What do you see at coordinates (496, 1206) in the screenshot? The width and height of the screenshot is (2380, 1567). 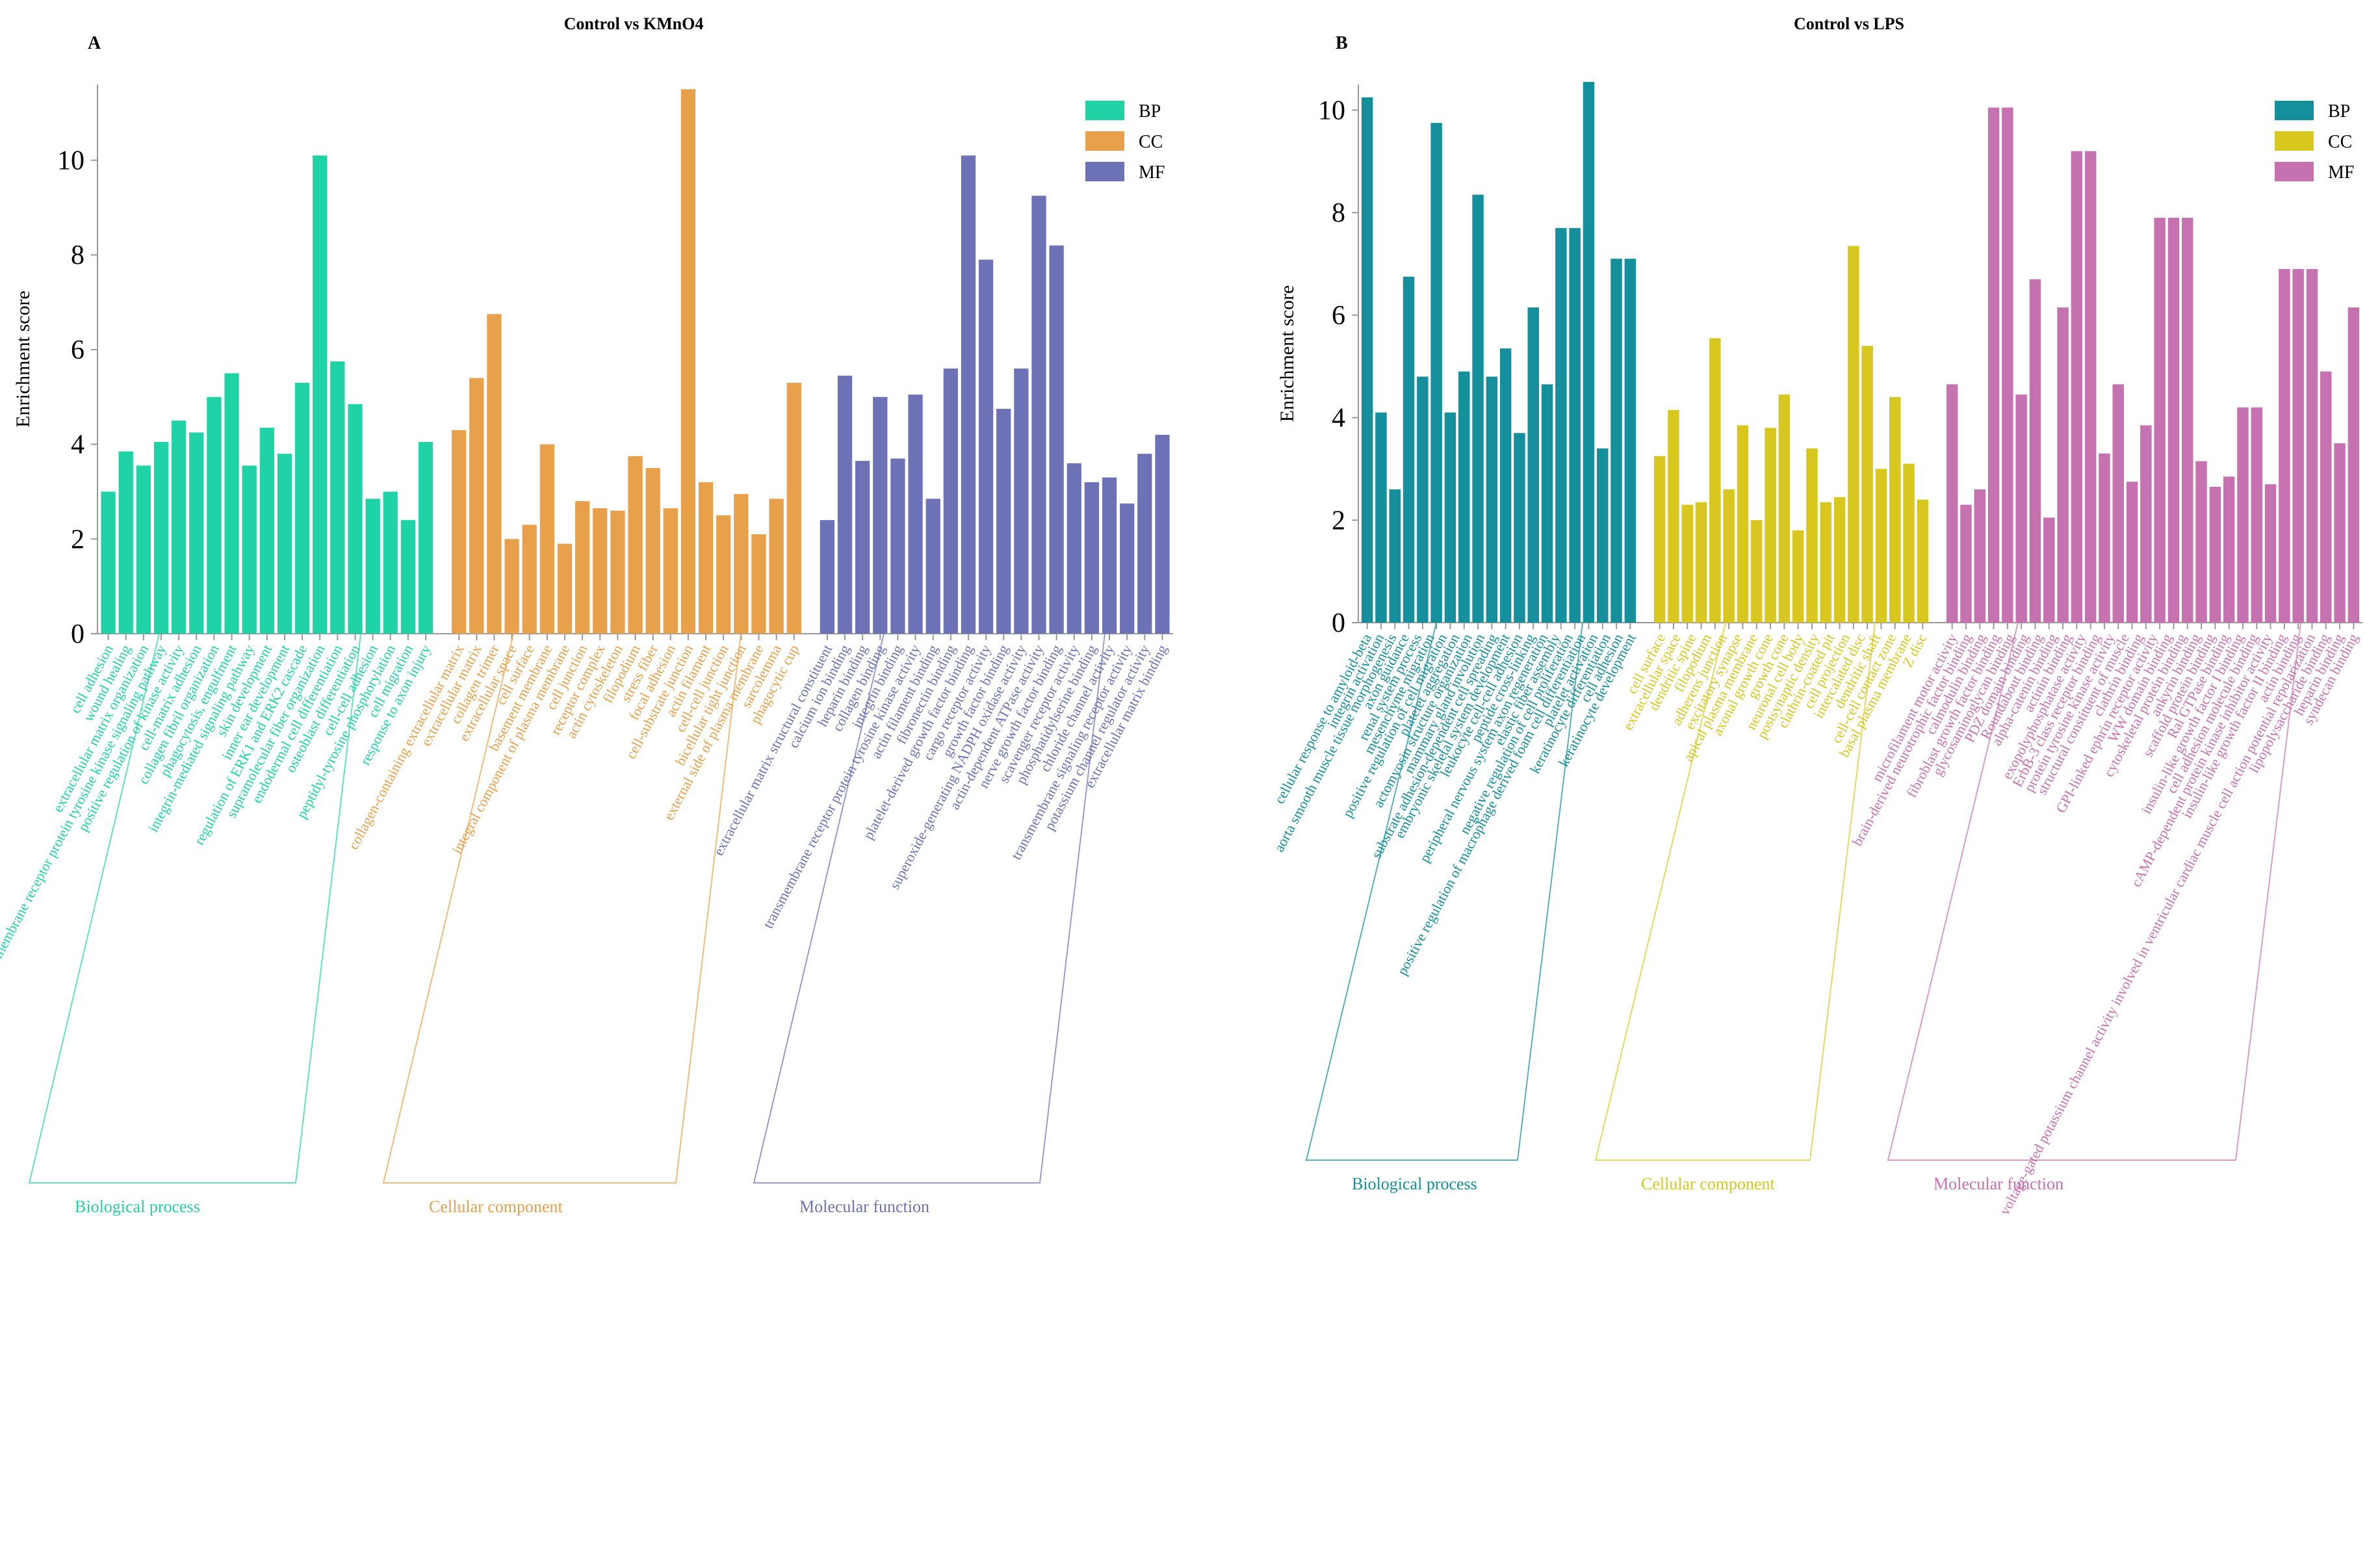 I see `group-label: Cellular component` at bounding box center [496, 1206].